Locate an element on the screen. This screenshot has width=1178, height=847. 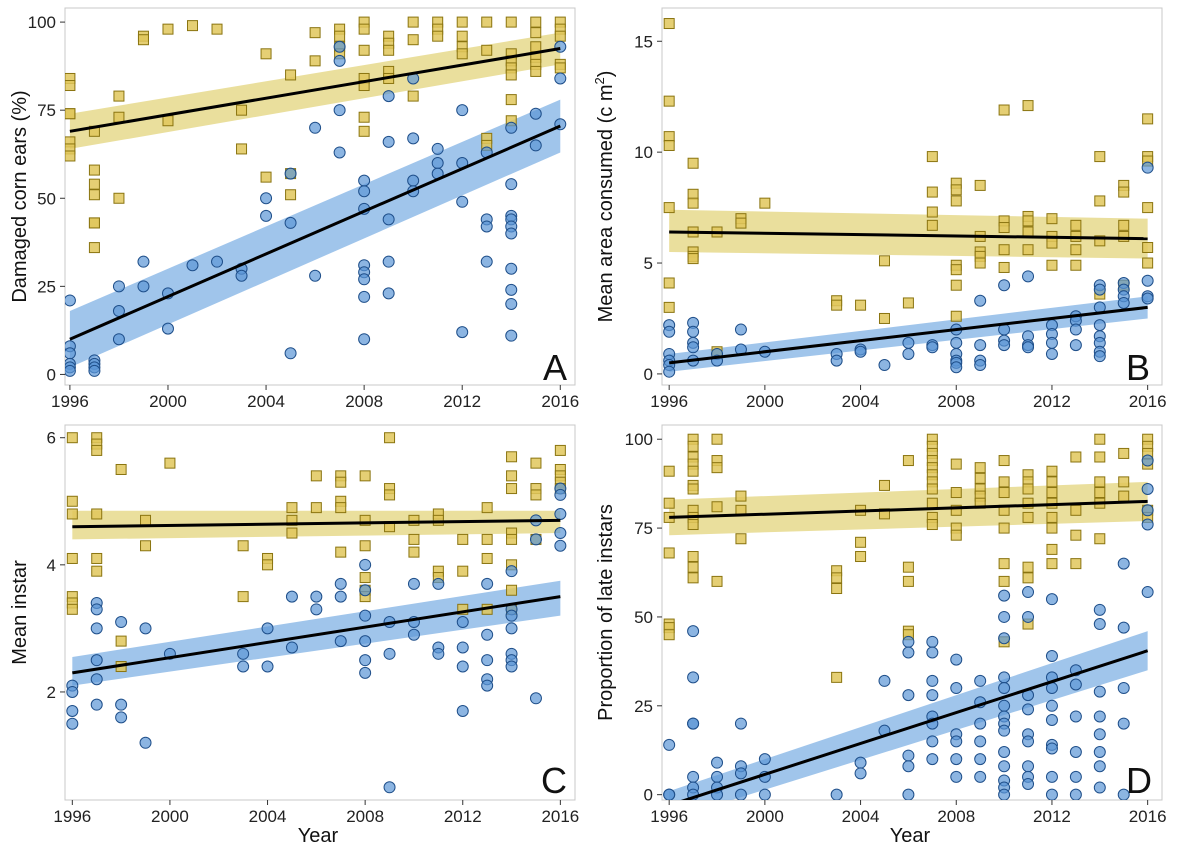
y-tick-label: 0 is located at coordinates (648, 374).